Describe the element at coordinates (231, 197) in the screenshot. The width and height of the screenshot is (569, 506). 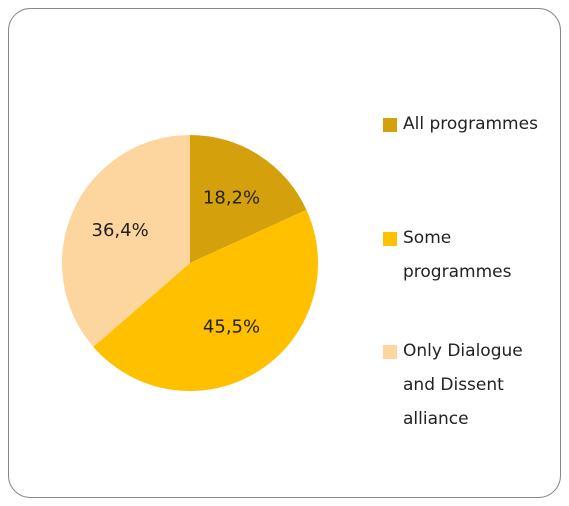
I see `data-label: 18,2%` at that location.